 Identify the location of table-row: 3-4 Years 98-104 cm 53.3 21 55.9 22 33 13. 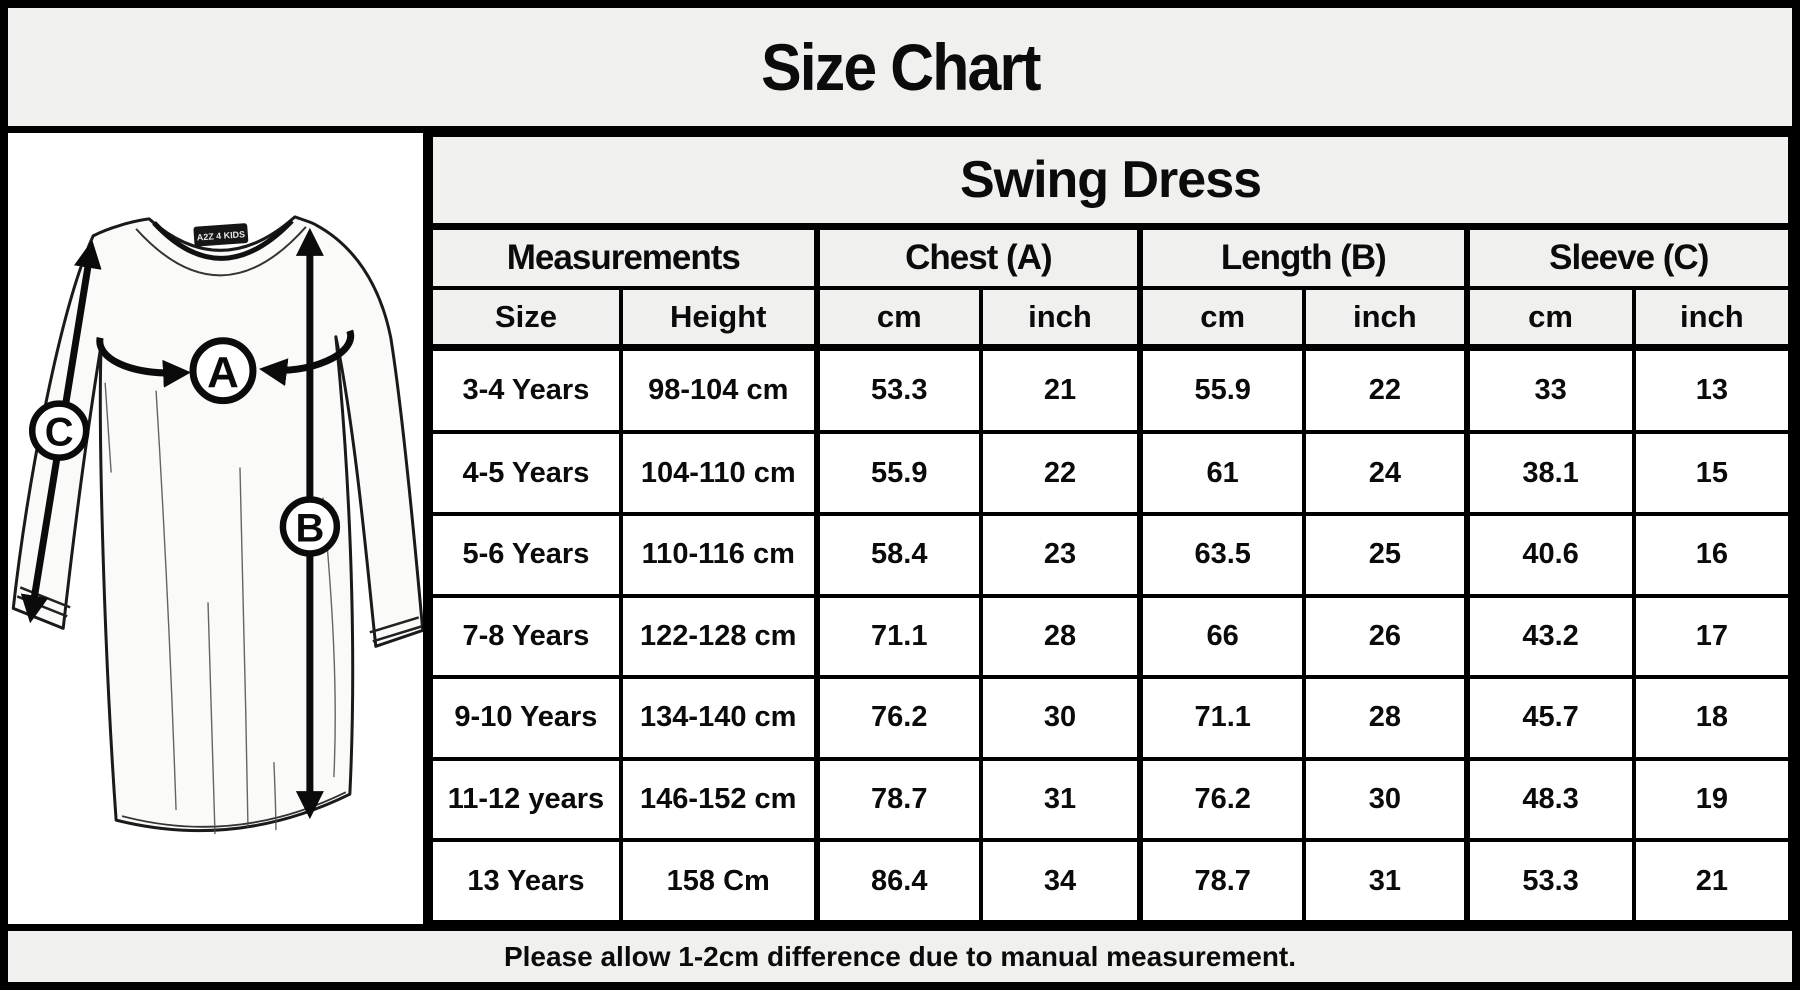
(1111, 390).